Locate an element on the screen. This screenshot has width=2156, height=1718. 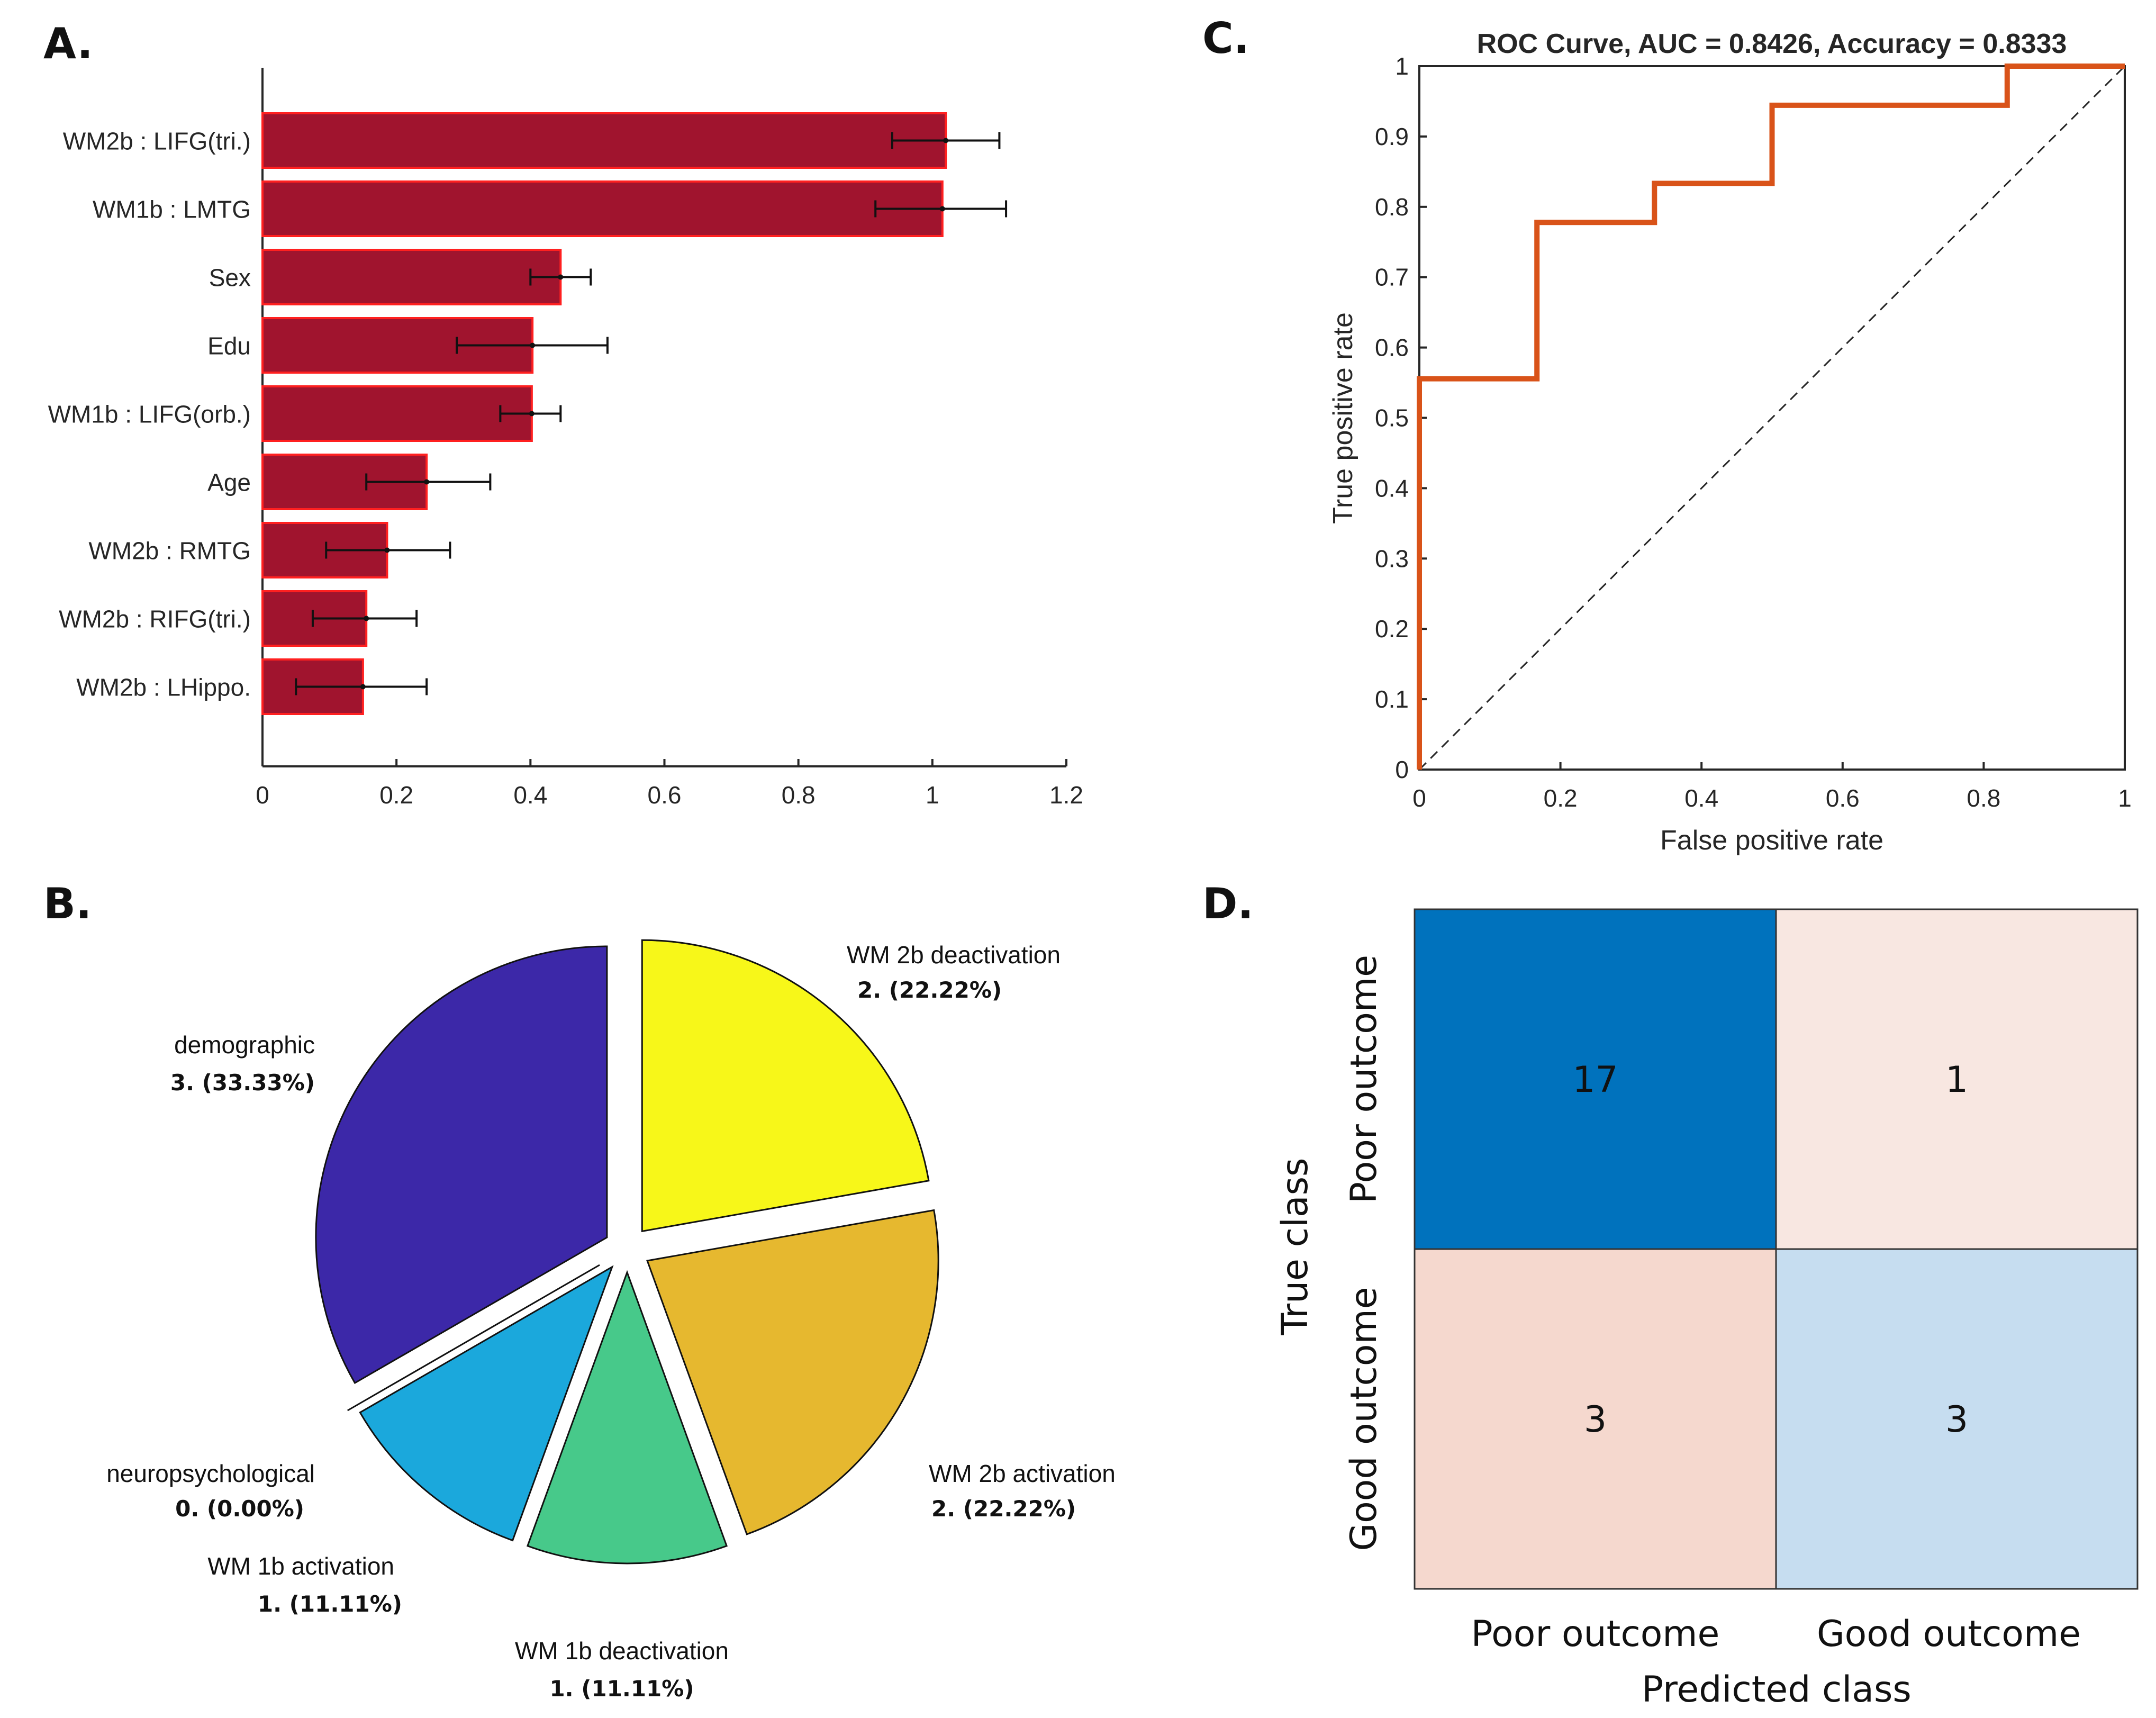
roc-y-tick-label: 0.8 is located at coordinates (1392, 207).